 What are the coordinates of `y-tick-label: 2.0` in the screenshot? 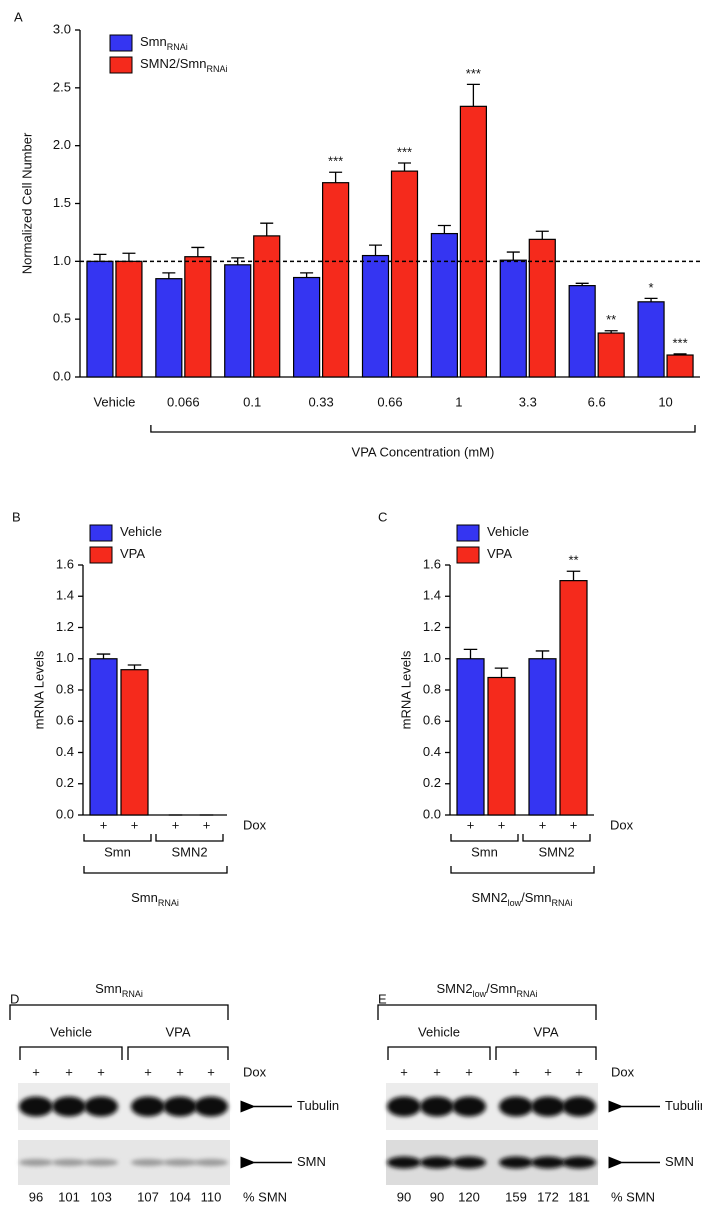 It's located at (62, 144).